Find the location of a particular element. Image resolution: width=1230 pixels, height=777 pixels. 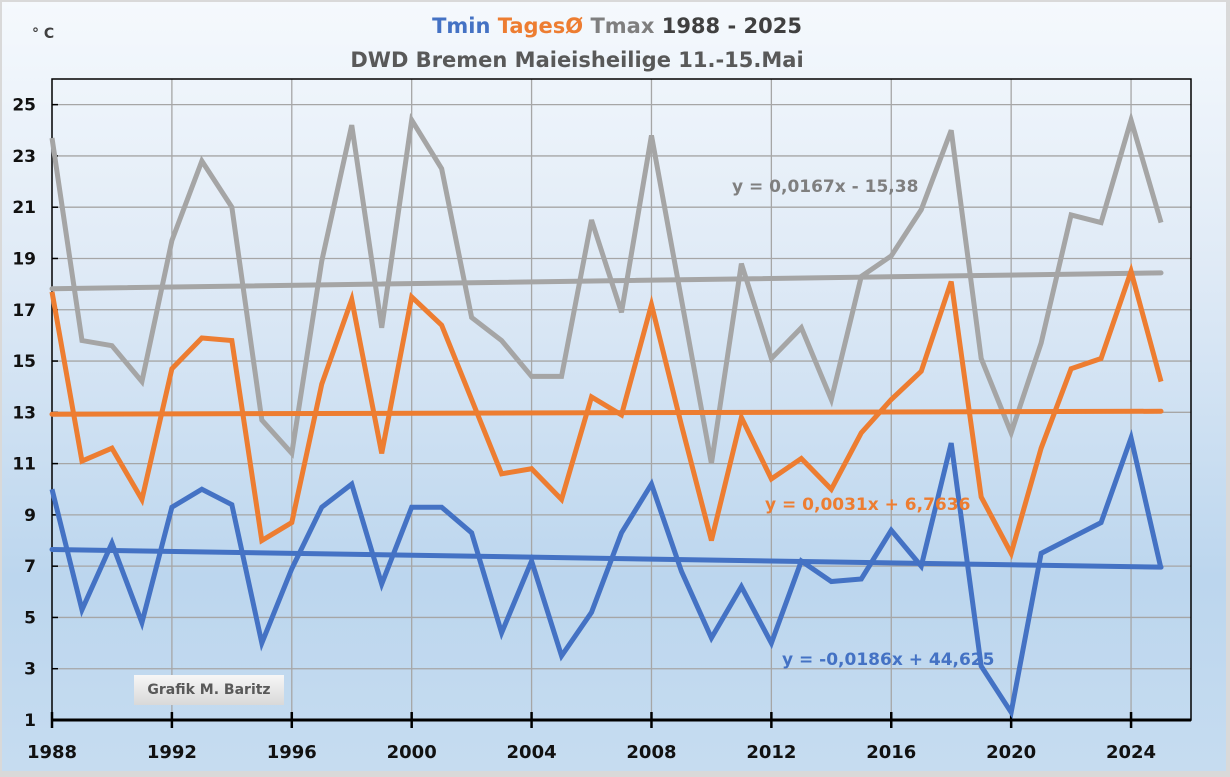

chart-title-part: TagesØ is located at coordinates (536, 26).